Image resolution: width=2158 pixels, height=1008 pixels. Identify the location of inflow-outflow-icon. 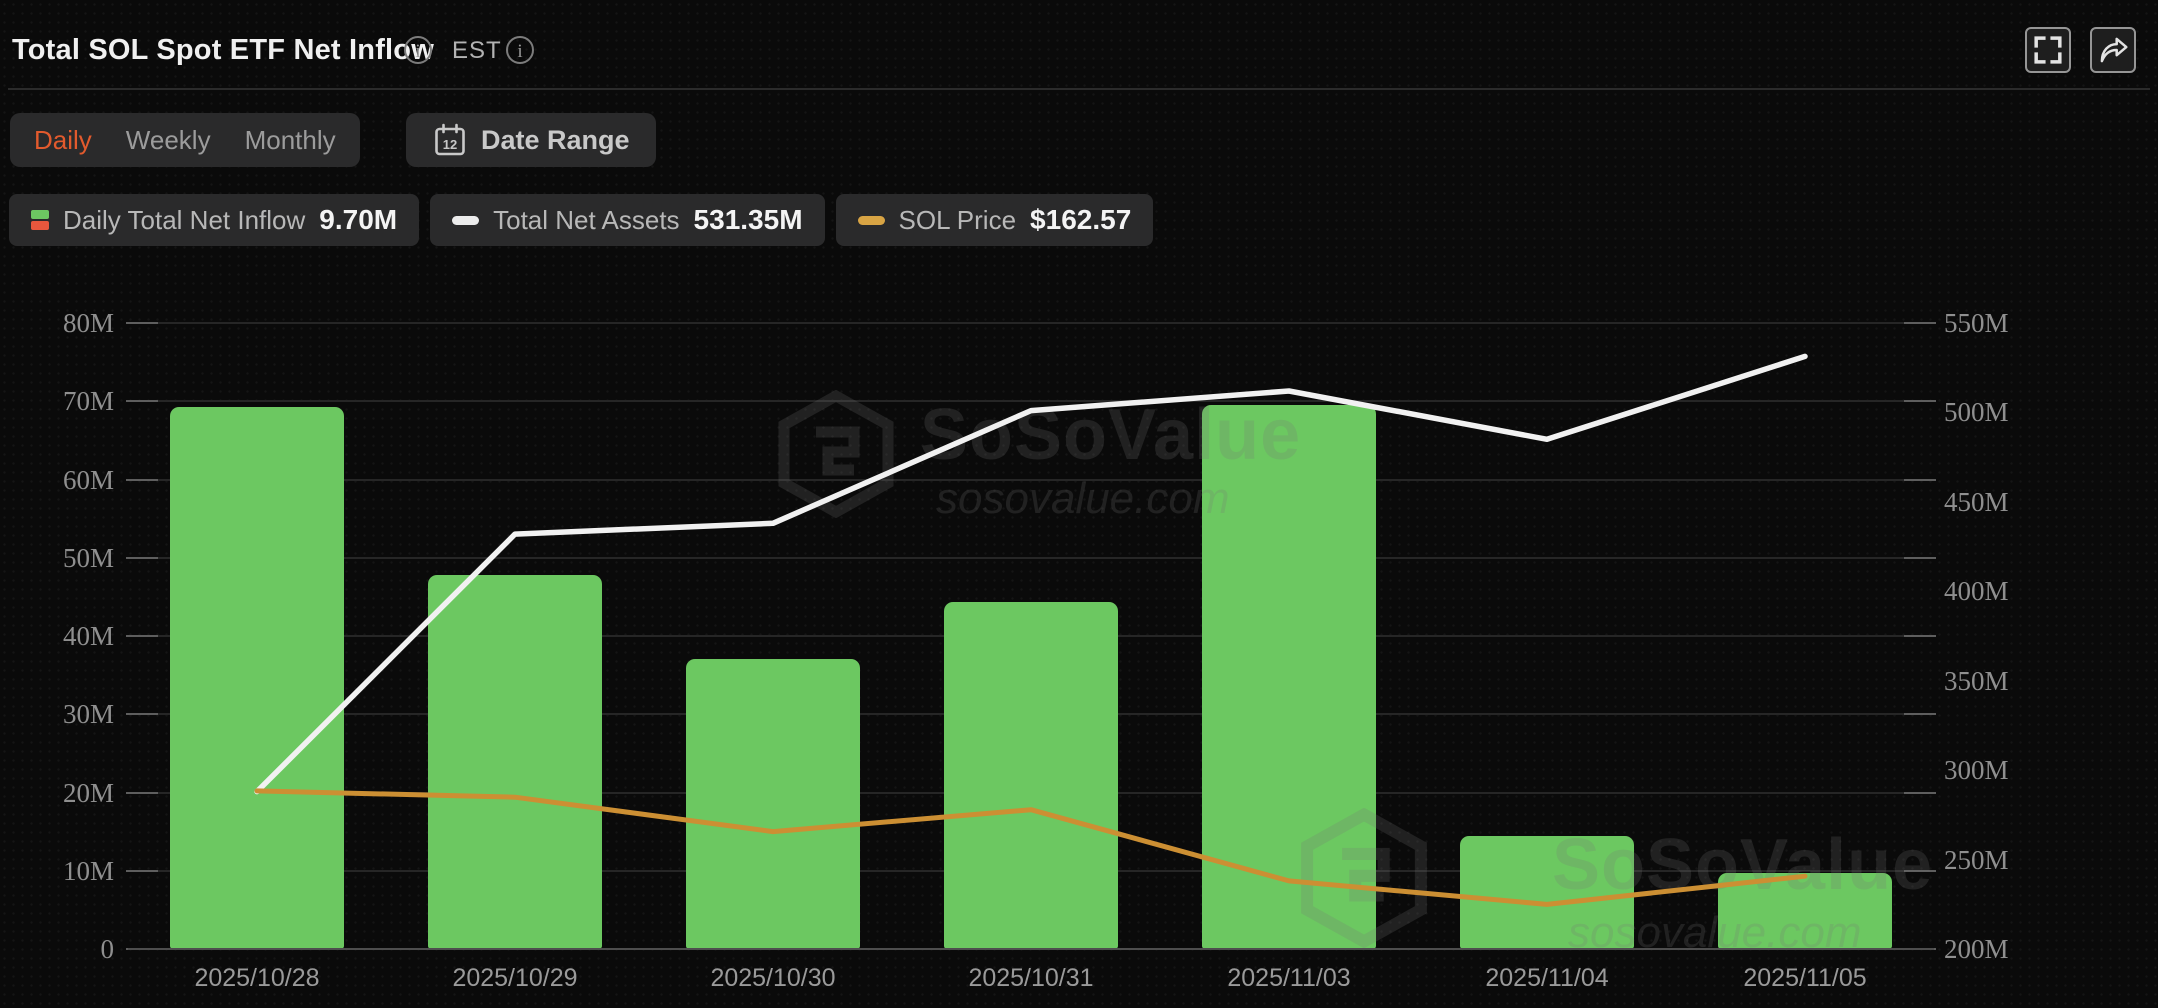
(40, 220).